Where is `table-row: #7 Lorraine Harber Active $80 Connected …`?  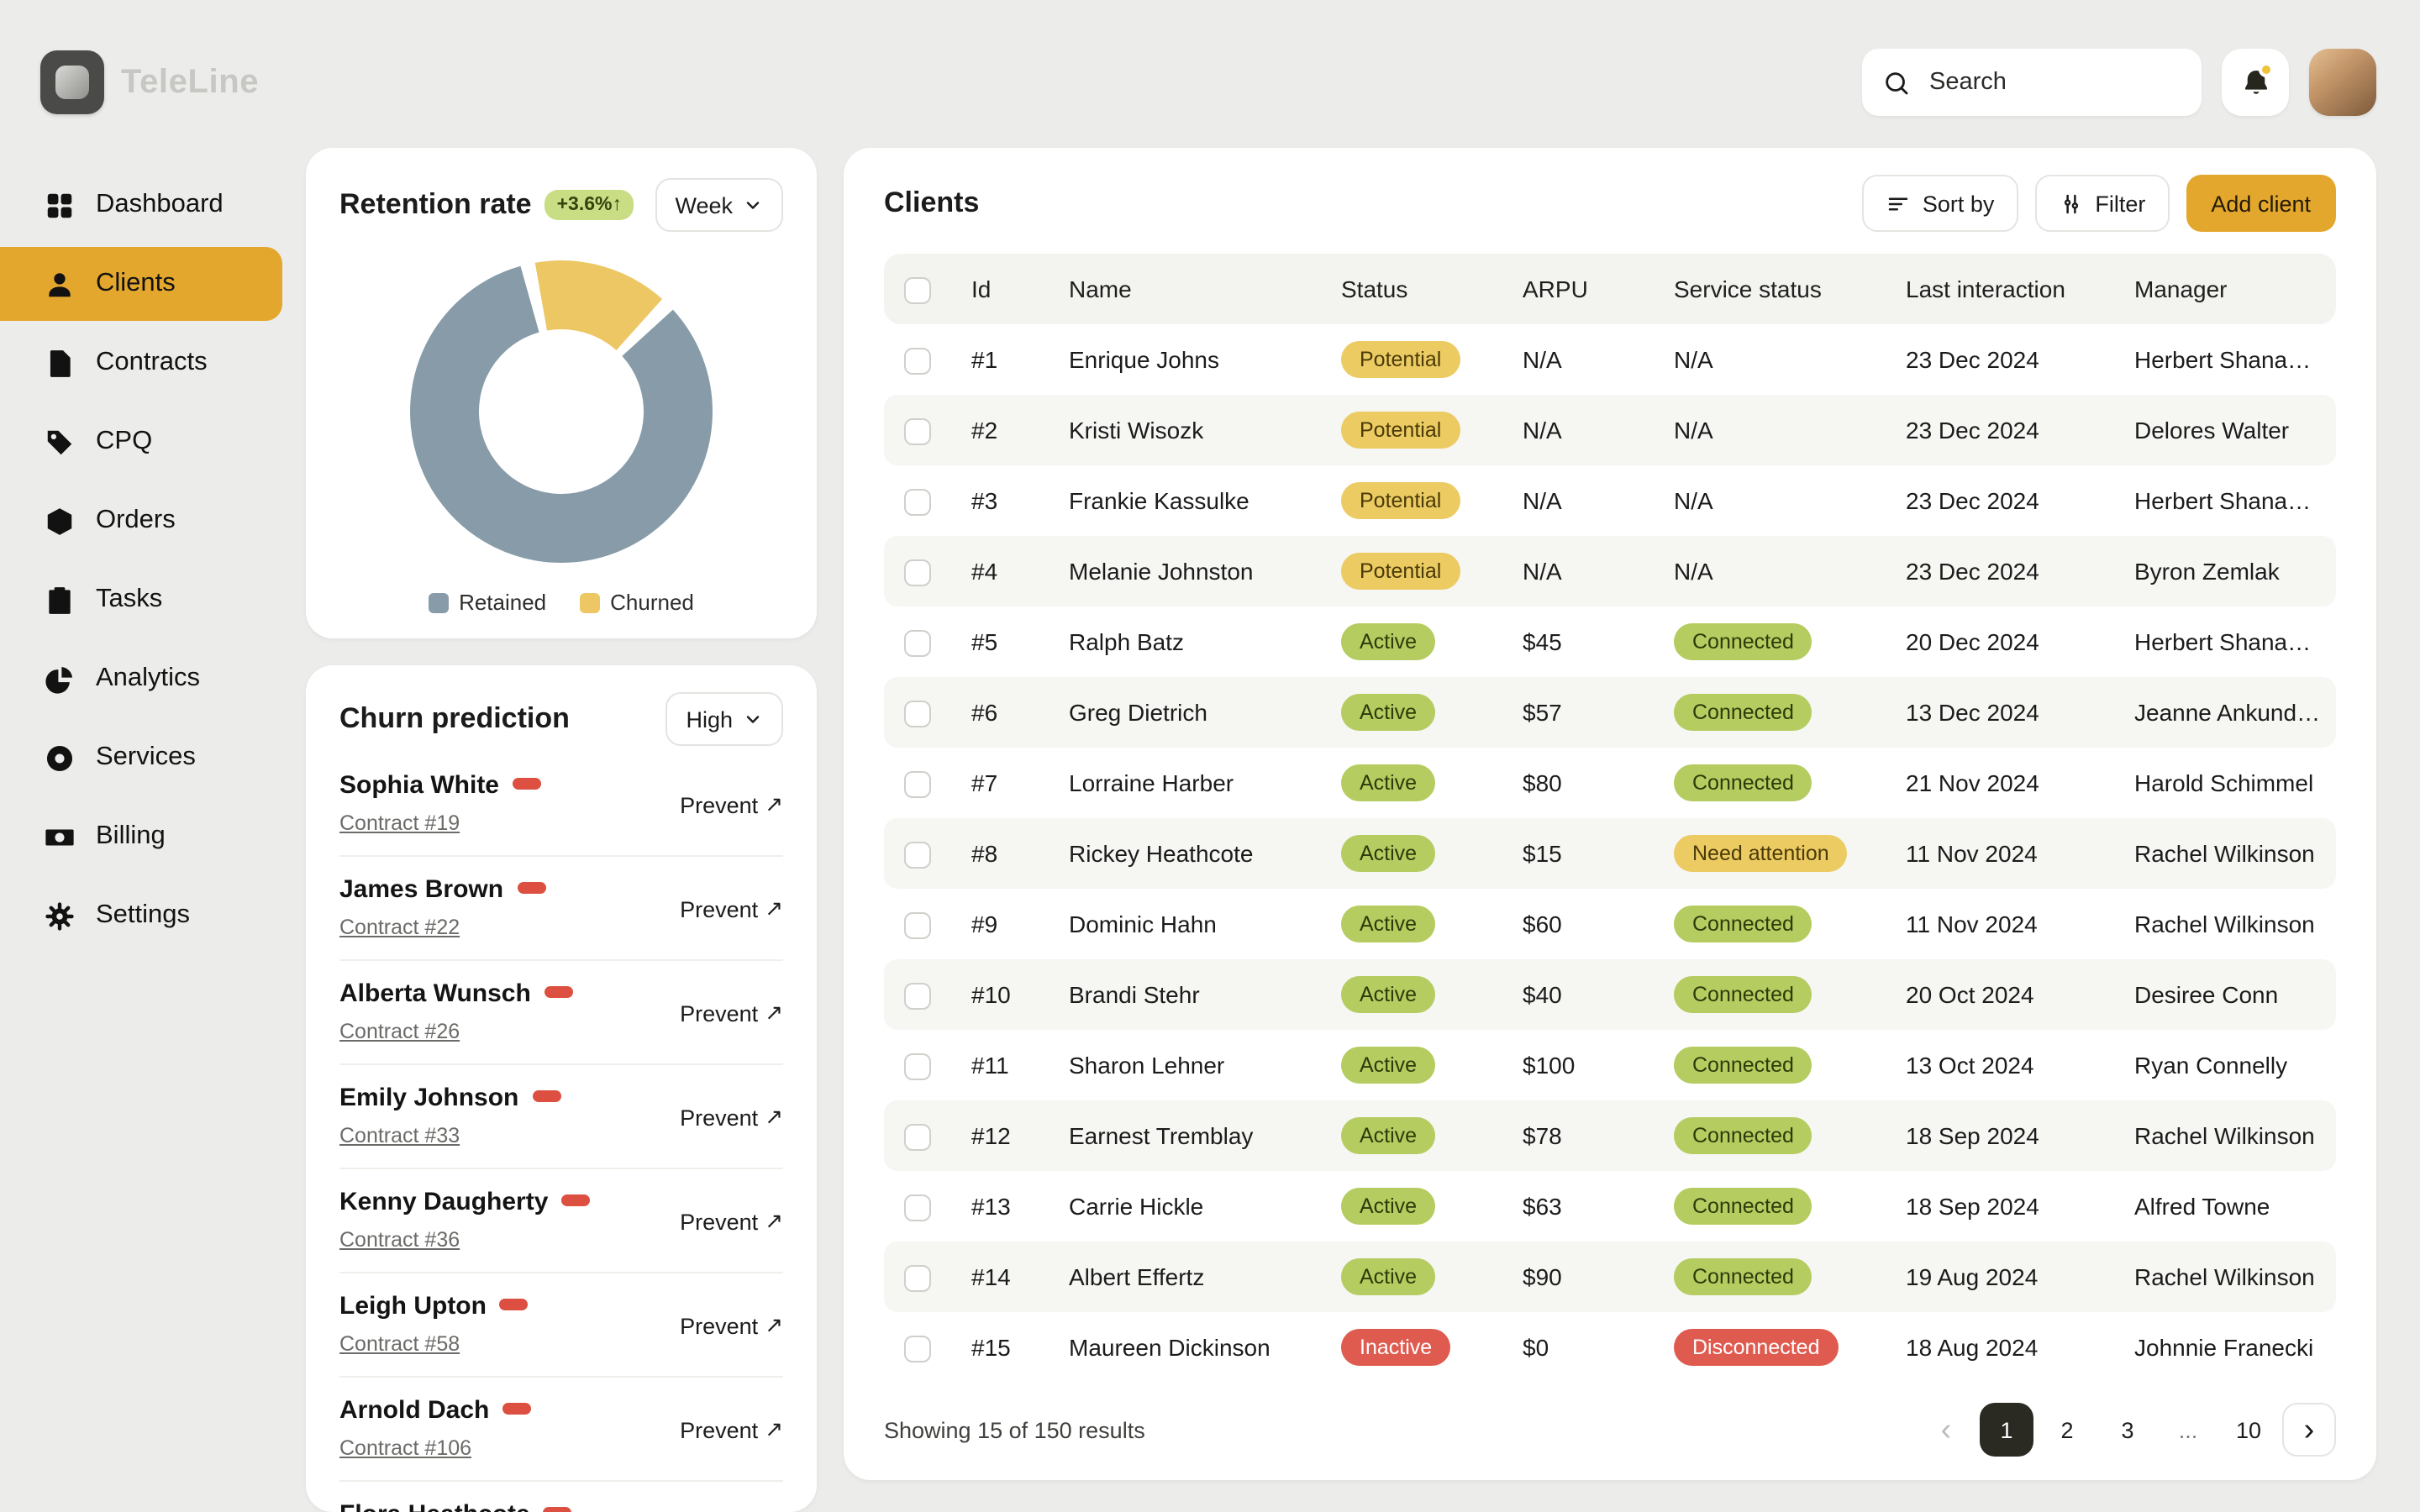 table-row: #7 Lorraine Harber Active $80 Connected … is located at coordinates (1610, 783).